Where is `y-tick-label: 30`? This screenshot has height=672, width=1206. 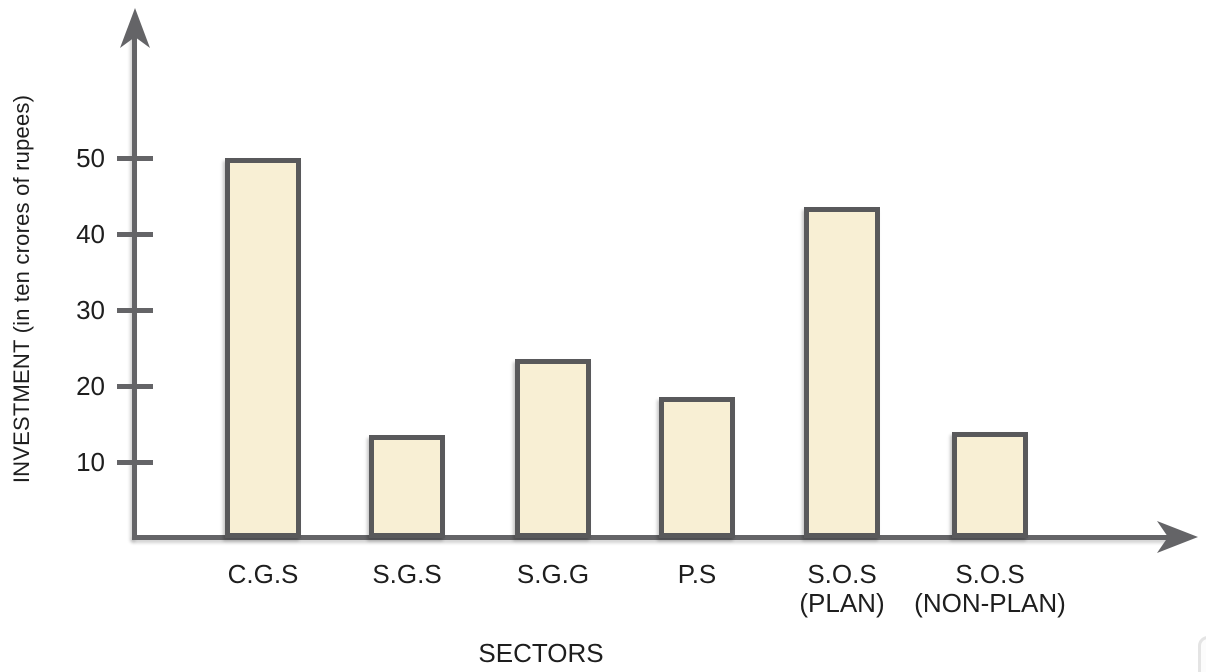
y-tick-label: 30 is located at coordinates (90, 310).